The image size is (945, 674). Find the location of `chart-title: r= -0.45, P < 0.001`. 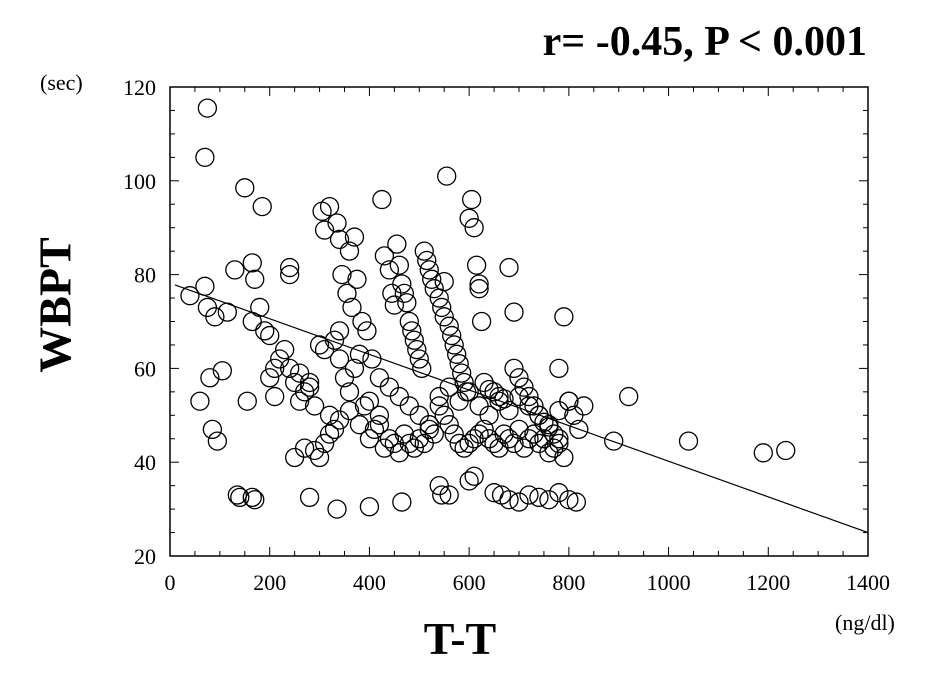

chart-title: r= -0.45, P < 0.001 is located at coordinates (704, 42).